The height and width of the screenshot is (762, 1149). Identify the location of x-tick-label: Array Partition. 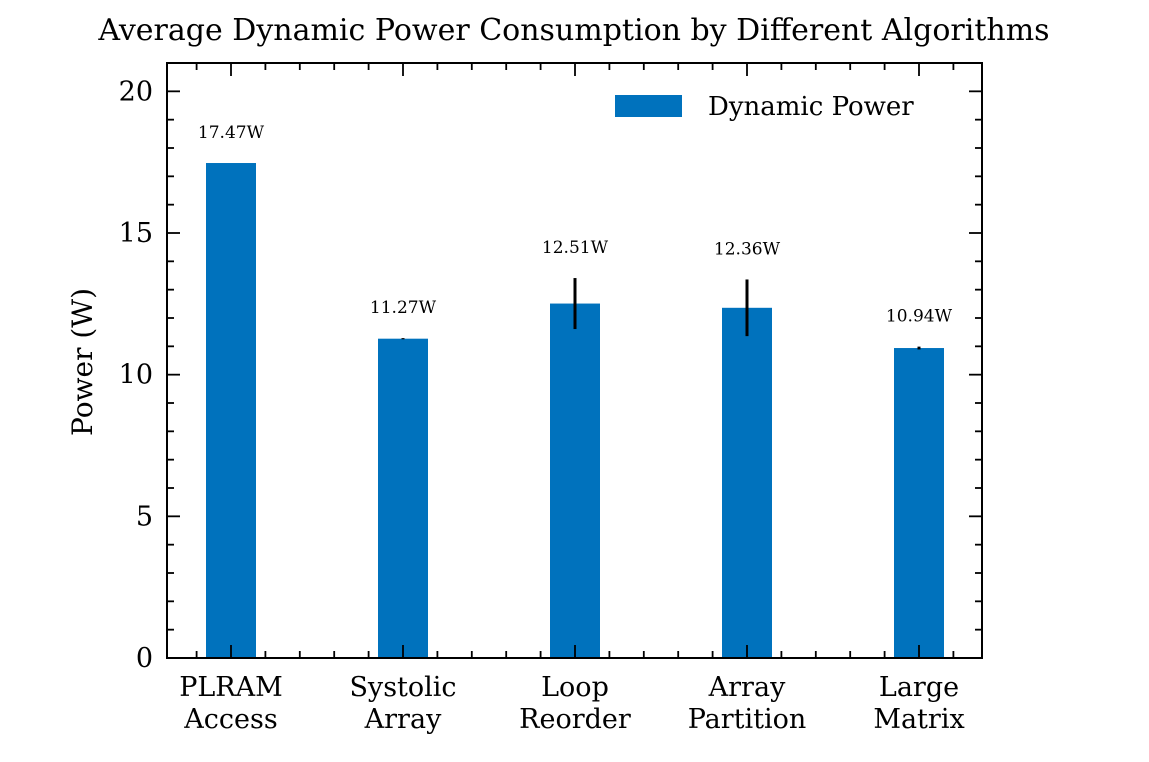
(747, 703).